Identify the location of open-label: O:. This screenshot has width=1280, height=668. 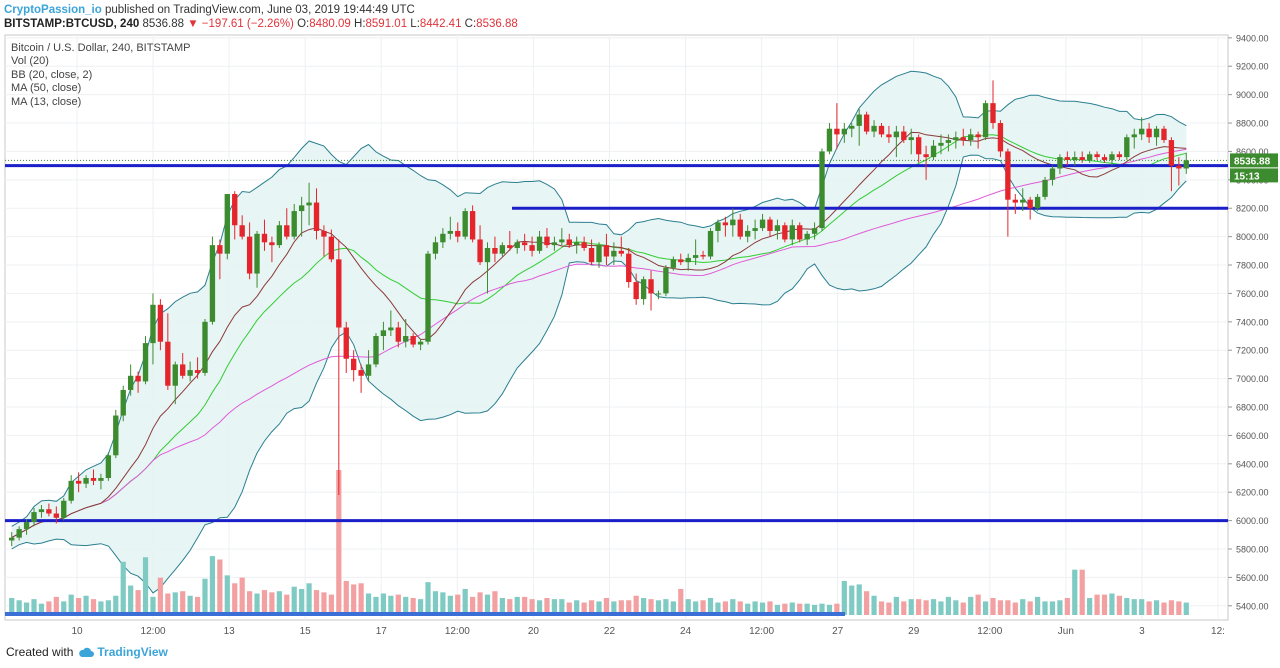
(303, 24).